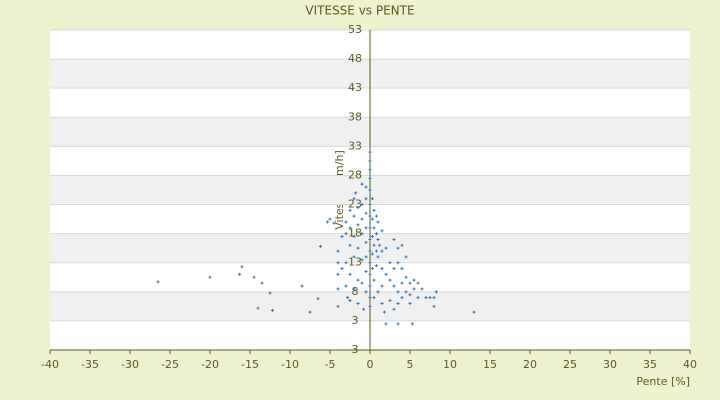  What do you see at coordinates (50, 364) in the screenshot?
I see `x-tick-label: -40` at bounding box center [50, 364].